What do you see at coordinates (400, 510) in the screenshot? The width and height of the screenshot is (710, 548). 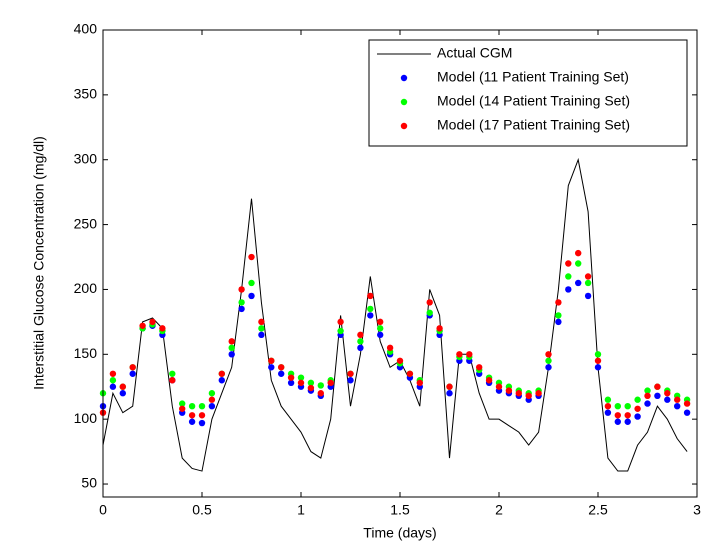 I see `x-tick-label: 1.5` at bounding box center [400, 510].